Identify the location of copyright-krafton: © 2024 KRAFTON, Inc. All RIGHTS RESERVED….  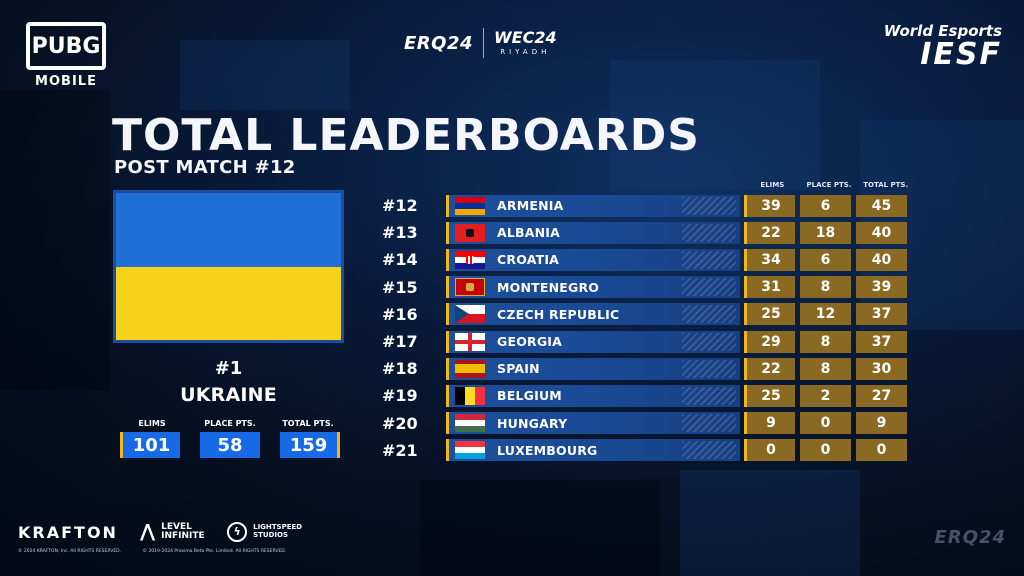
(70, 551).